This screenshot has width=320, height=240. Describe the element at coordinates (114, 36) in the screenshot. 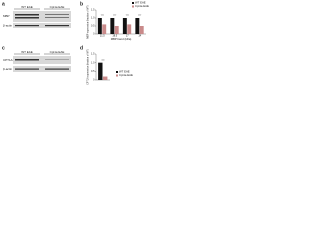

I see `x-tick-label: 18.5` at that location.